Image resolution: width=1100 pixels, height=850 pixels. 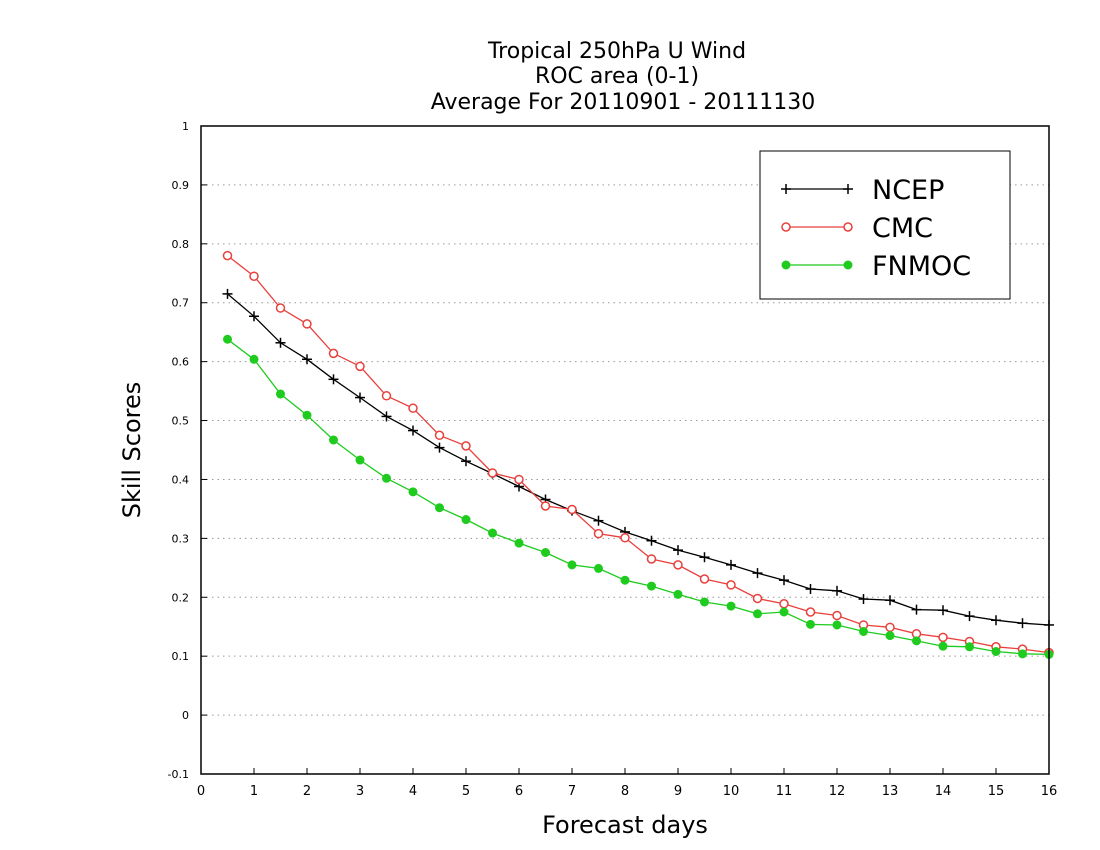 What do you see at coordinates (921, 266) in the screenshot?
I see `legend-label-fnmoc: FNMOC` at bounding box center [921, 266].